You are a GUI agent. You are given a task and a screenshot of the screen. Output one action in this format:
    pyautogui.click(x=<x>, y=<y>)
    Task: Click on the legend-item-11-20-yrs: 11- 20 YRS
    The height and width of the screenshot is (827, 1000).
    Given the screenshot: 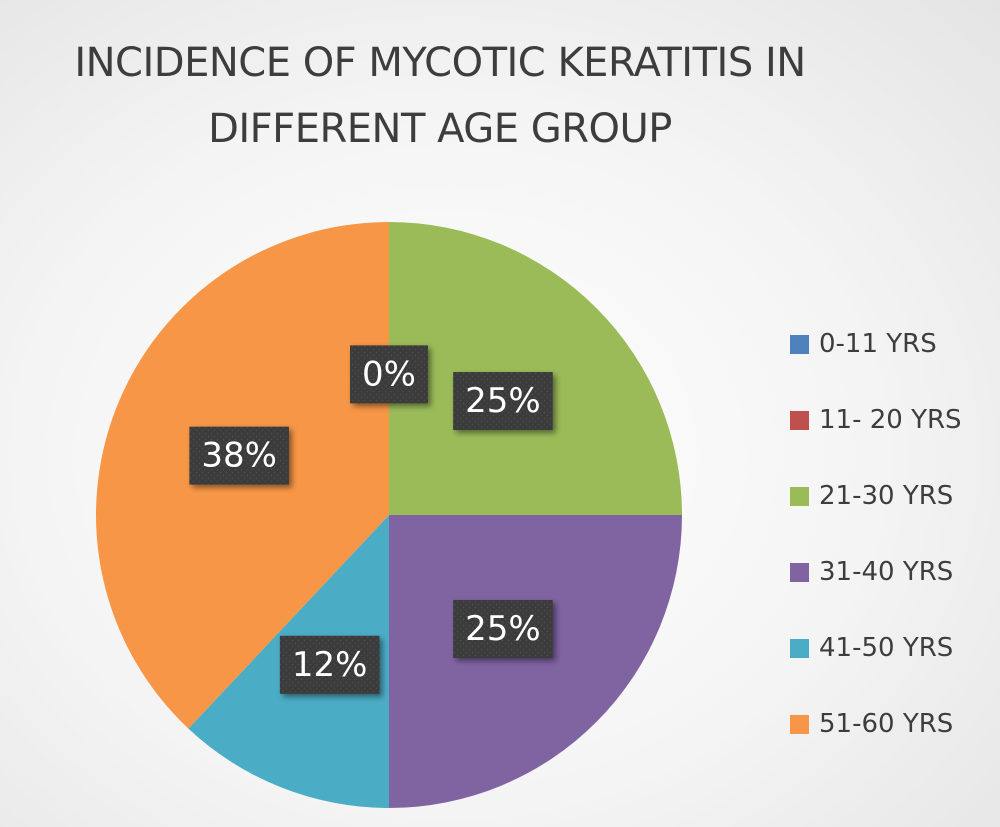 What is the action you would take?
    pyautogui.click(x=876, y=420)
    